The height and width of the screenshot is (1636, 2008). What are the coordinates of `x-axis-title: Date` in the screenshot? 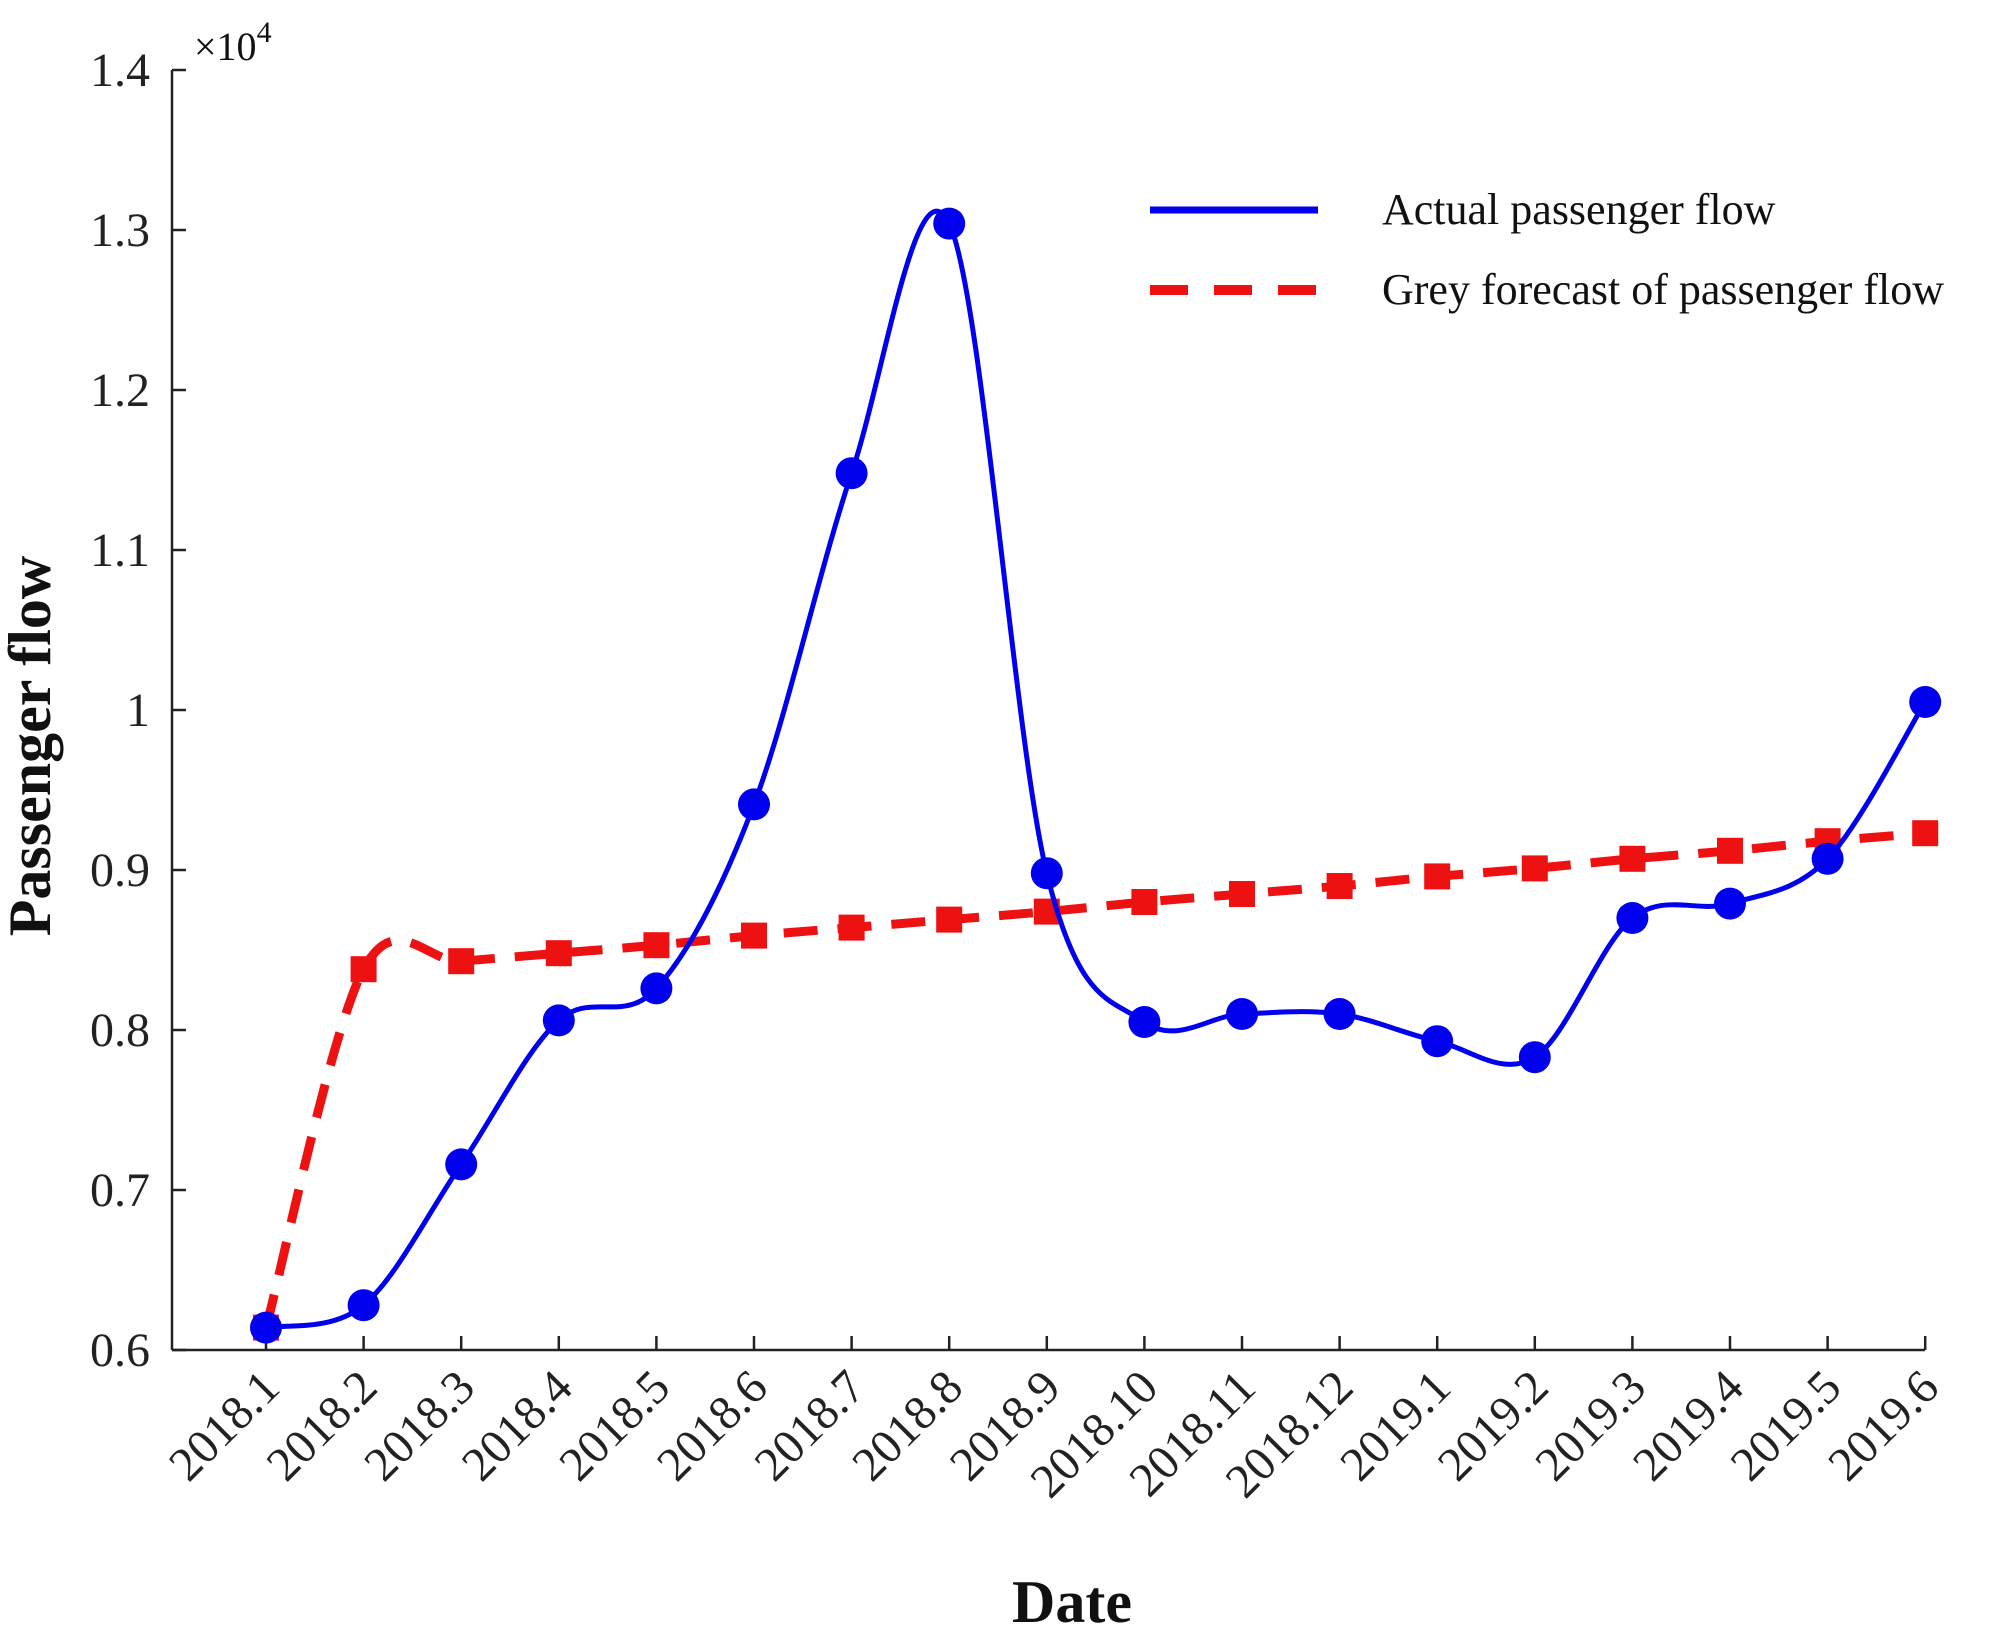 It's located at (1072, 1602).